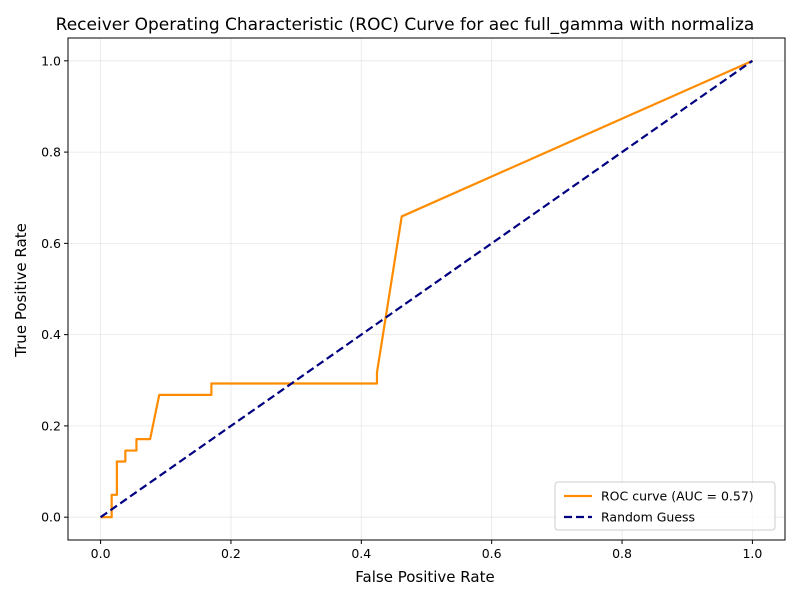 The height and width of the screenshot is (600, 800). I want to click on x-tick-label: 0.4, so click(361, 553).